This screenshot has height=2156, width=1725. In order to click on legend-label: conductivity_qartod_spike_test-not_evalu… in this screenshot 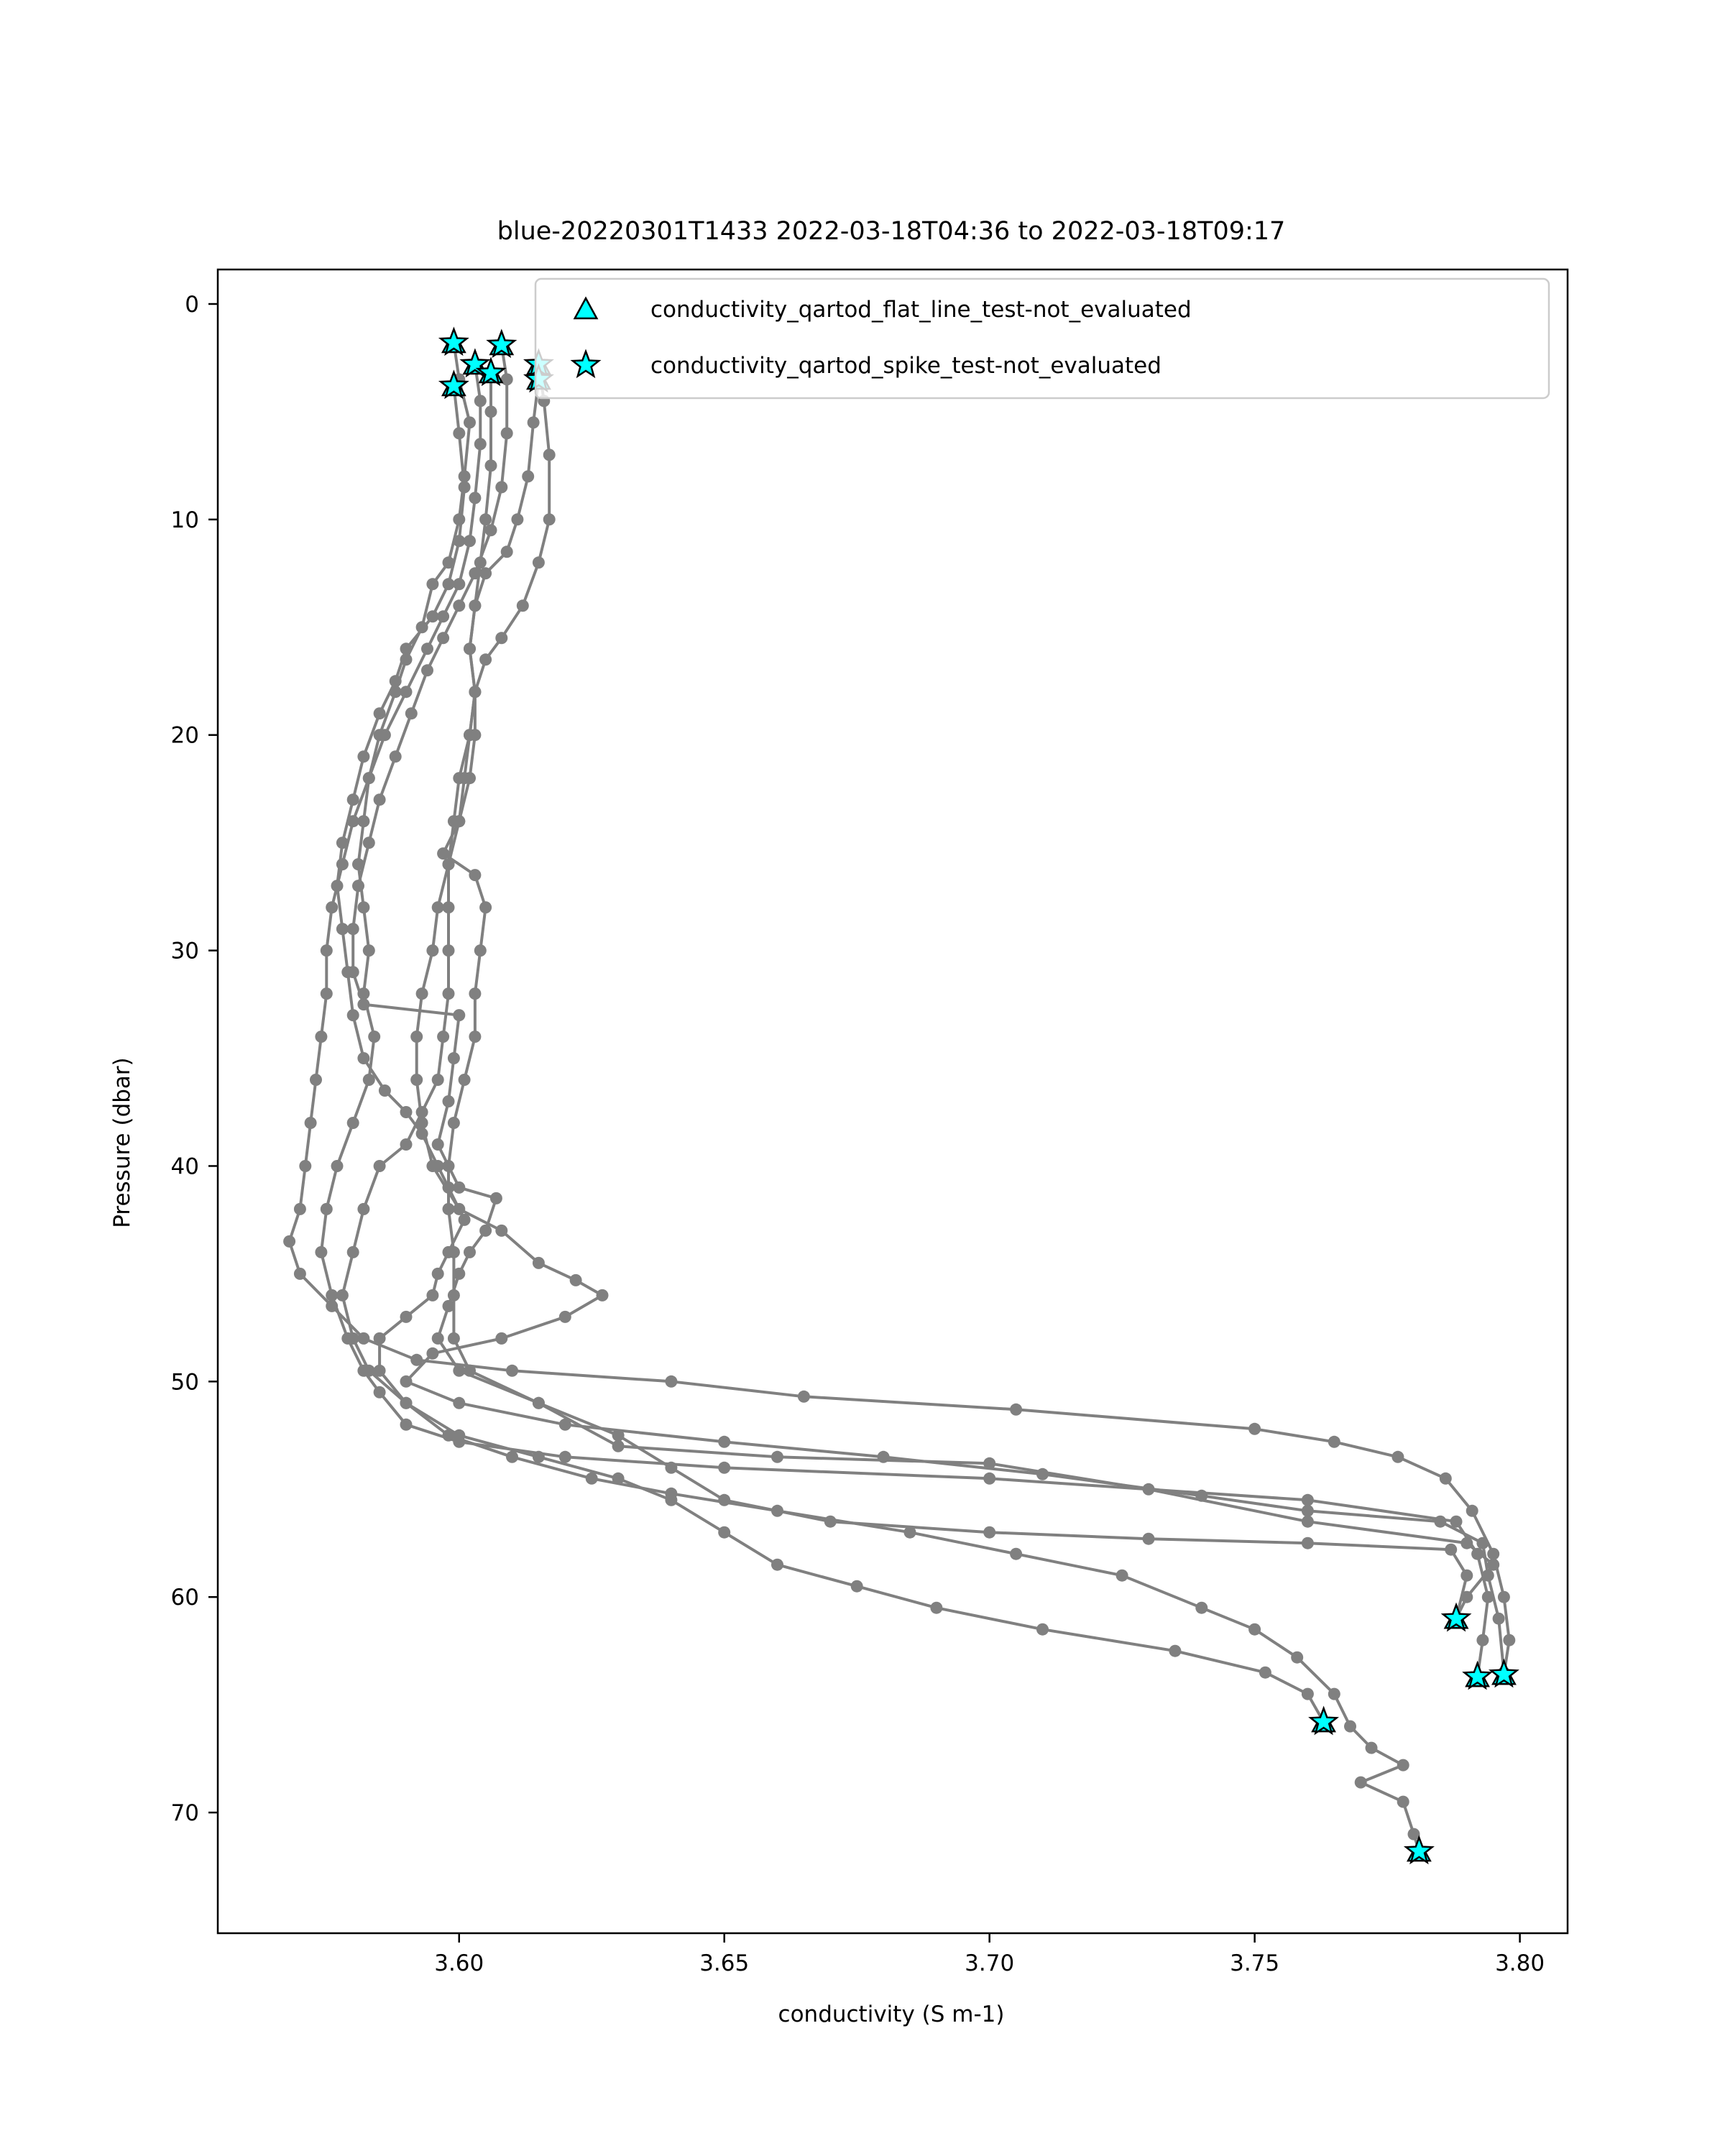, I will do `click(906, 366)`.